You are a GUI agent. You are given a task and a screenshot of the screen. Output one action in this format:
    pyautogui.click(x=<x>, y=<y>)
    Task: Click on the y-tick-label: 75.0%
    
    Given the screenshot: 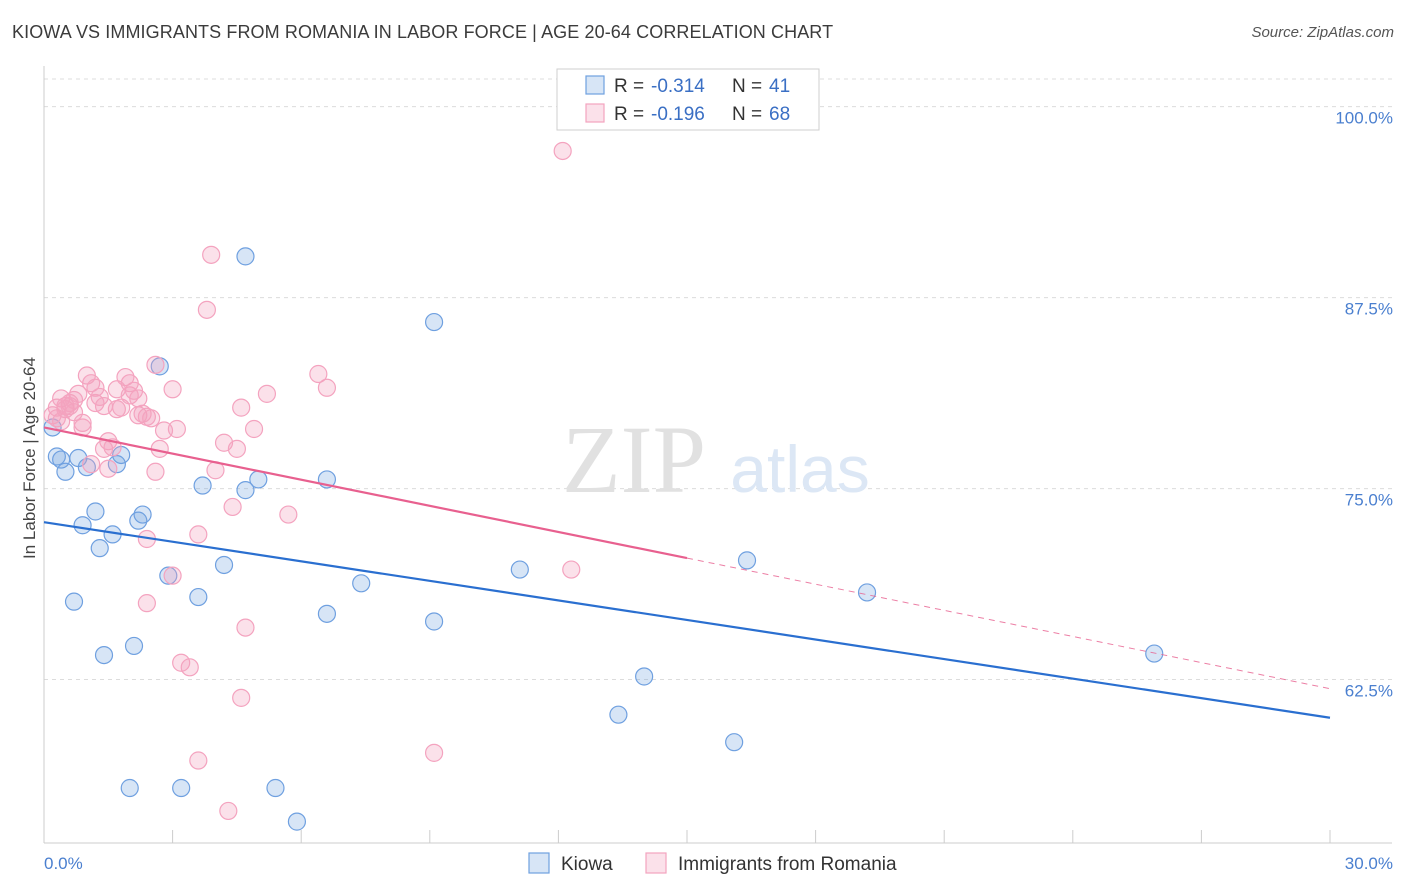 What is the action you would take?
    pyautogui.click(x=1369, y=500)
    